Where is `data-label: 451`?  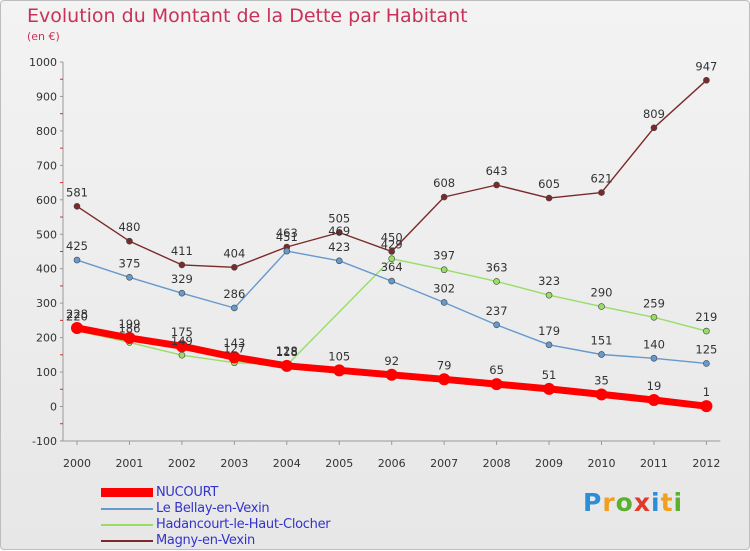 data-label: 451 is located at coordinates (287, 237).